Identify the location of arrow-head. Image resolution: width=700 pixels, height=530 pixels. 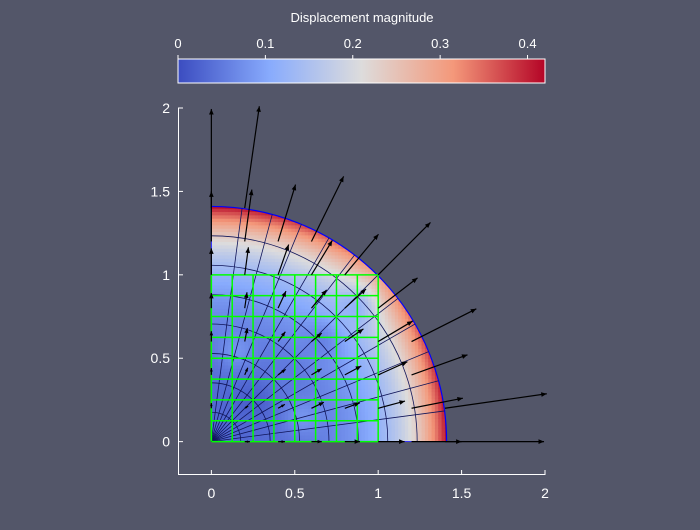
(294, 187).